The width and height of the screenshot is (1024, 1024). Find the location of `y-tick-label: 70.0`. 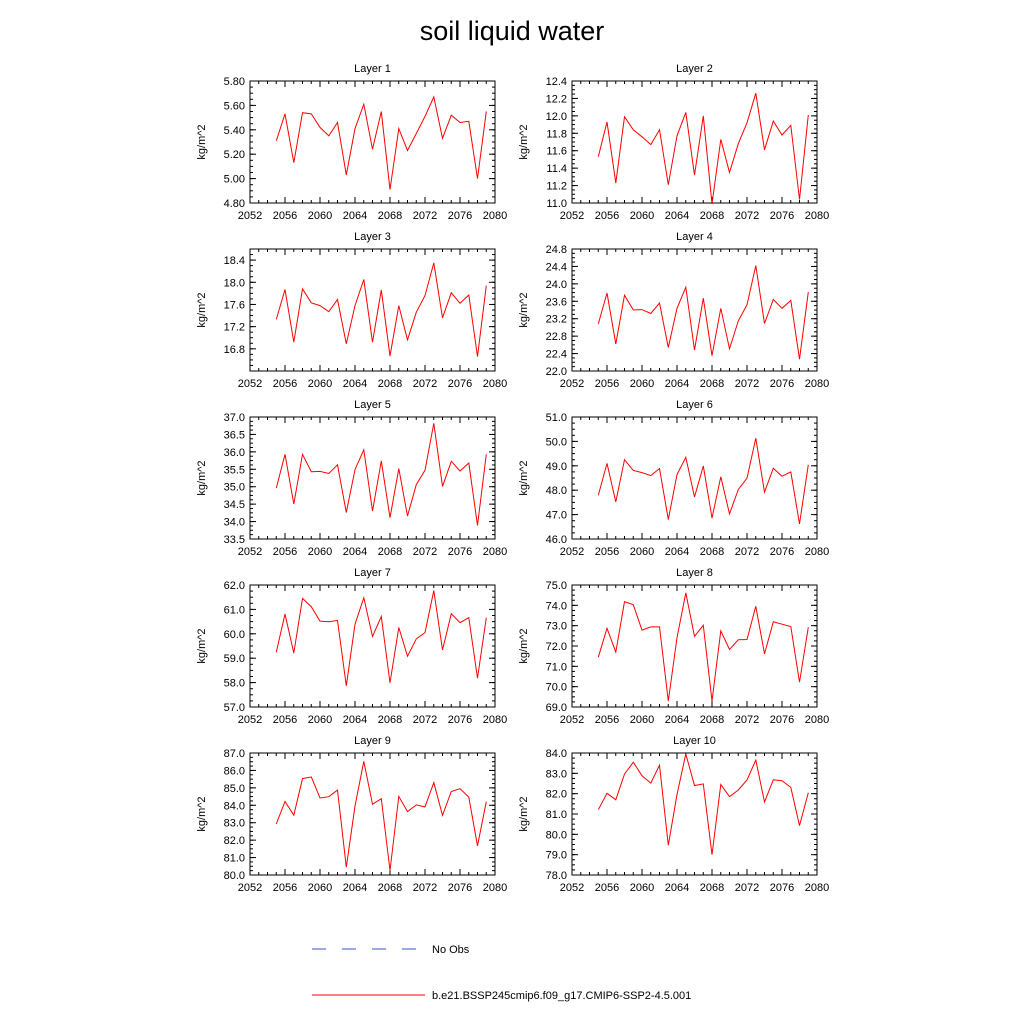

y-tick-label: 70.0 is located at coordinates (556, 688).